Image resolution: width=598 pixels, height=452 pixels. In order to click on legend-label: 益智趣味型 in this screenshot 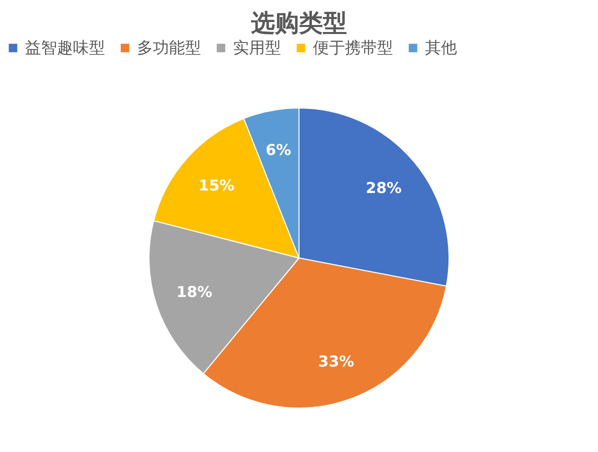, I will do `click(65, 47)`.